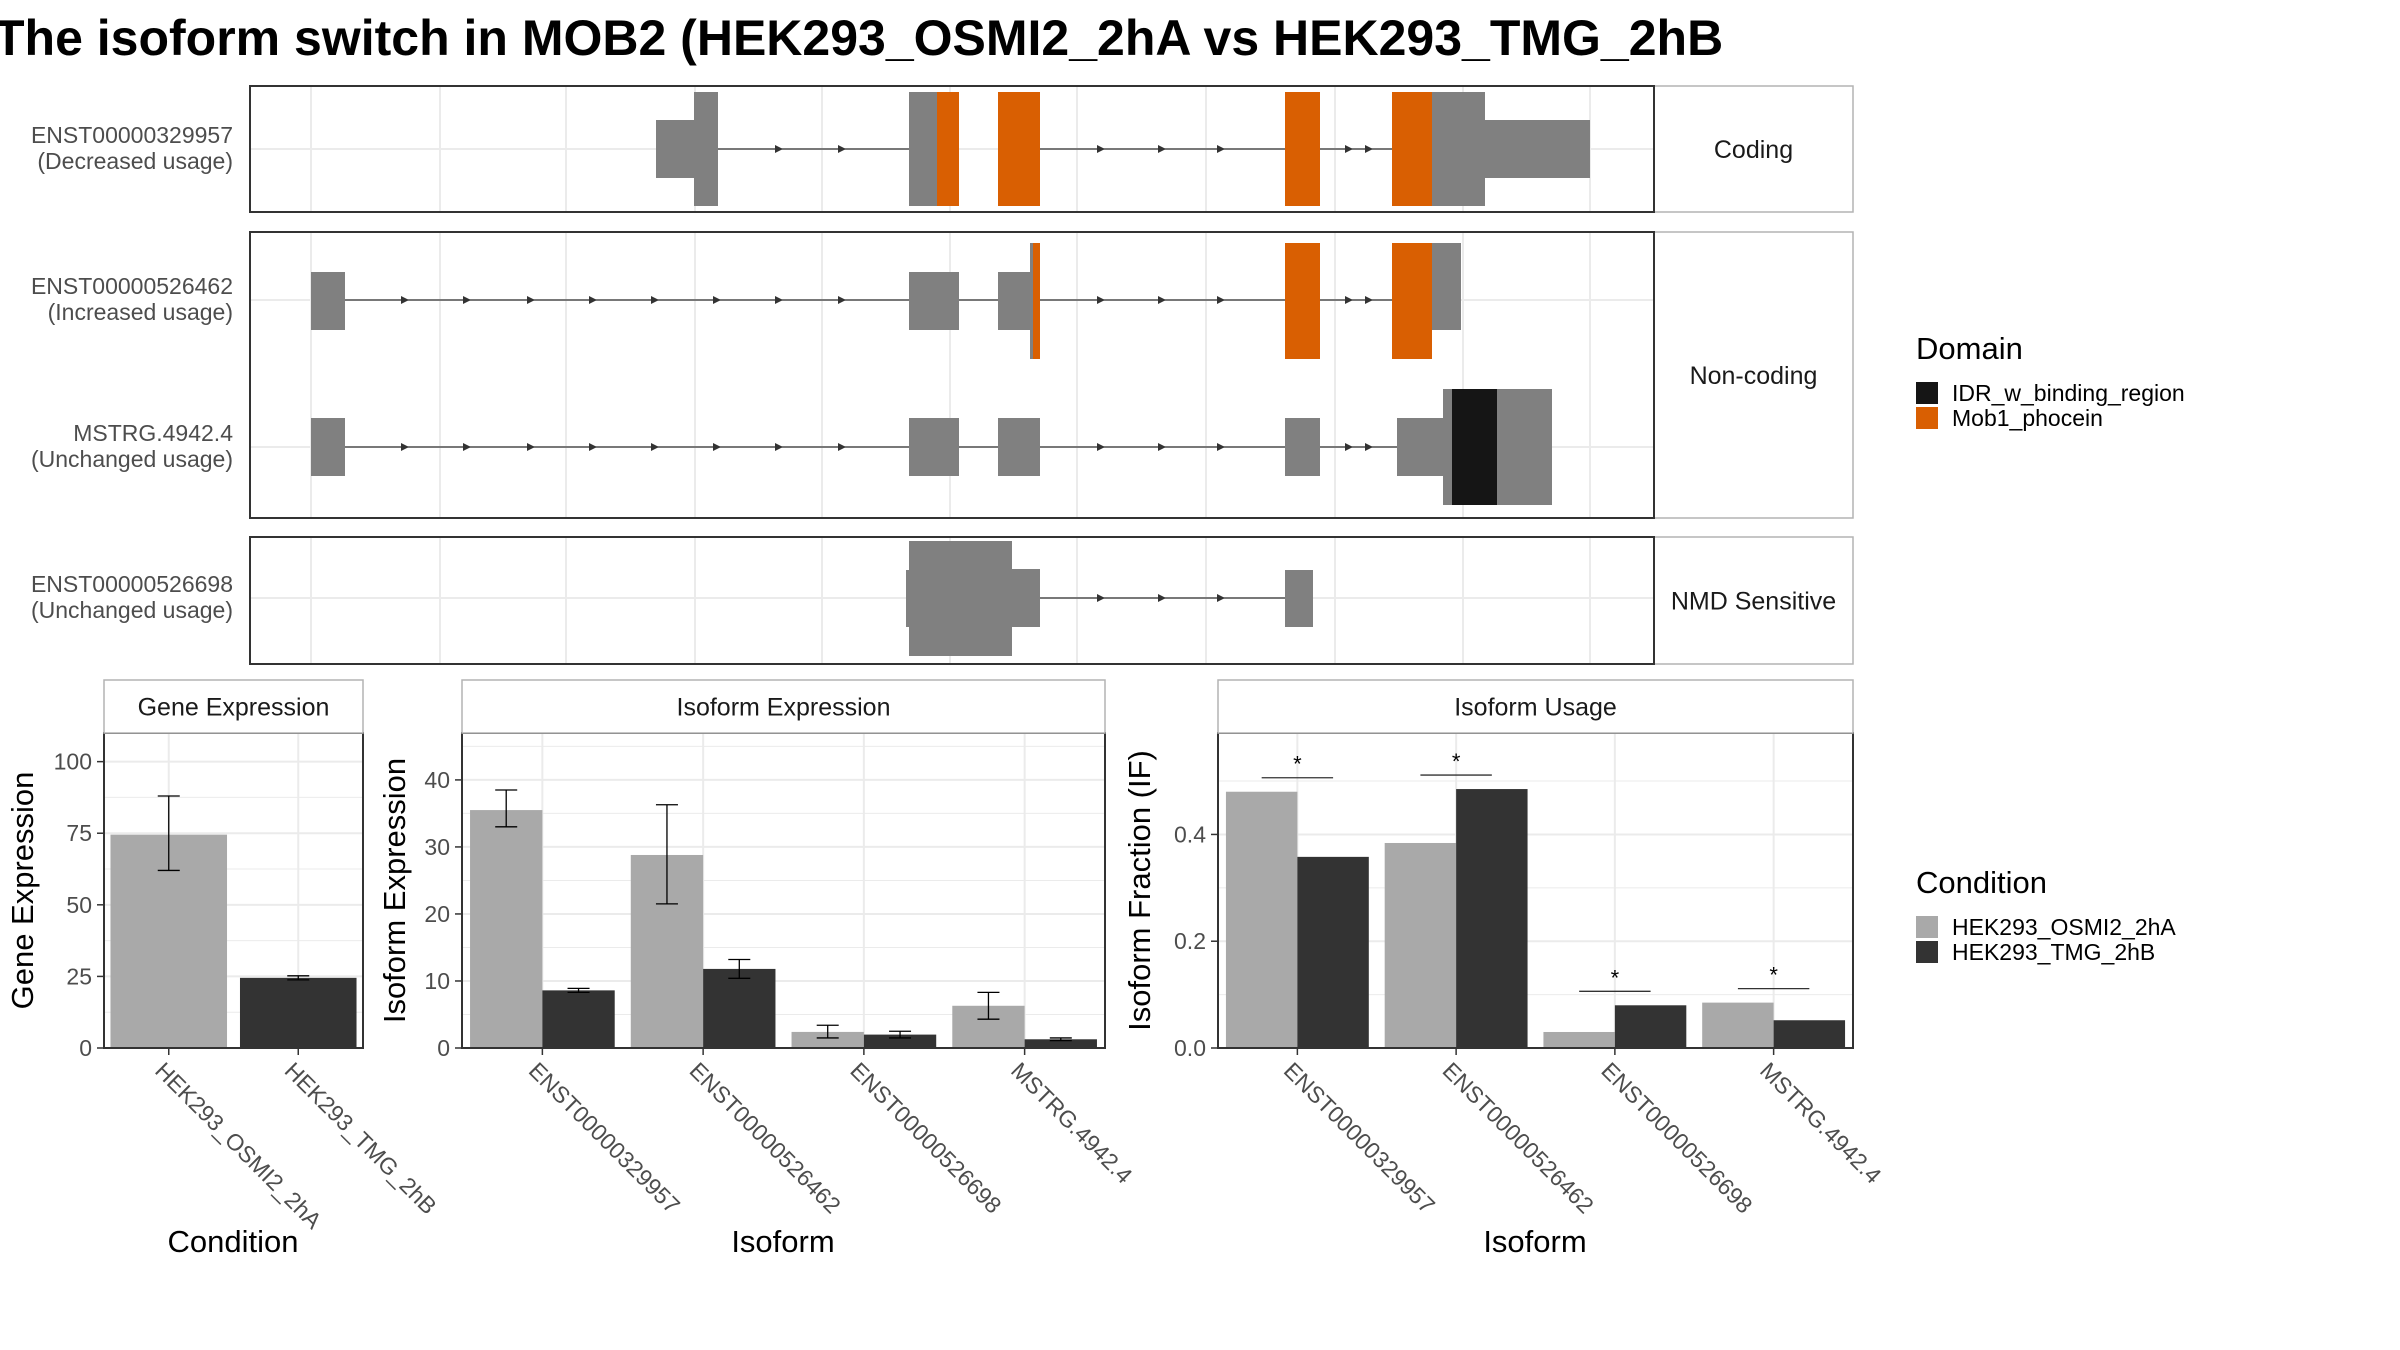  What do you see at coordinates (2027, 418) in the screenshot?
I see `legend-label: Mob1_phocein` at bounding box center [2027, 418].